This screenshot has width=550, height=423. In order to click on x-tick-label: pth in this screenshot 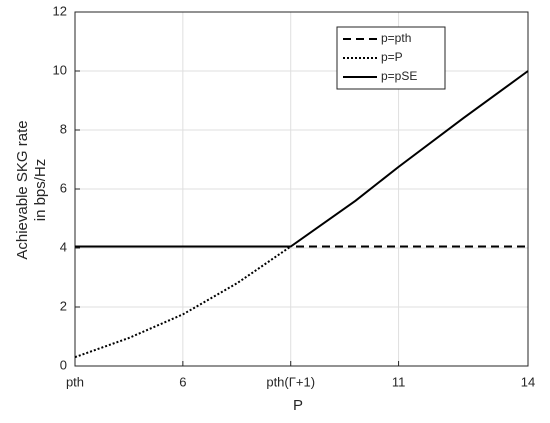, I will do `click(75, 381)`.